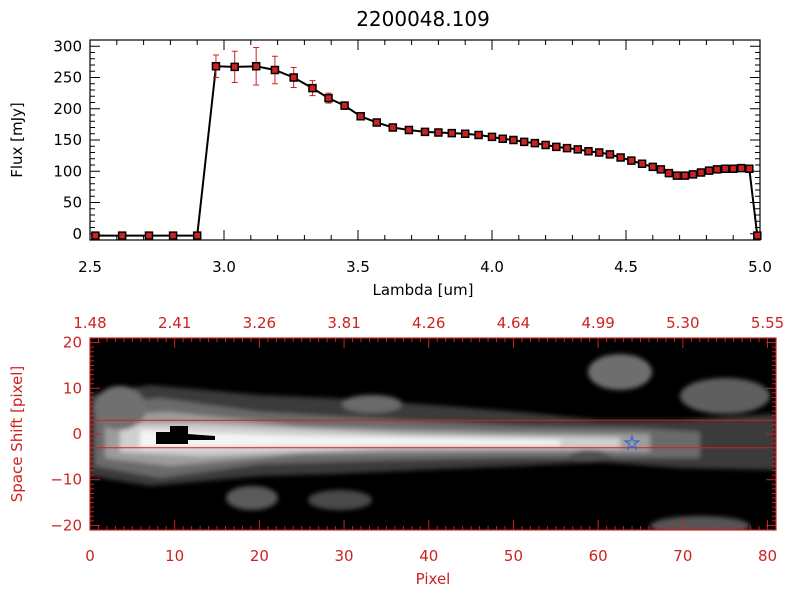 This screenshot has height=600, width=800. What do you see at coordinates (72, 343) in the screenshot?
I see `space-shift-tick-label: 20` at bounding box center [72, 343].